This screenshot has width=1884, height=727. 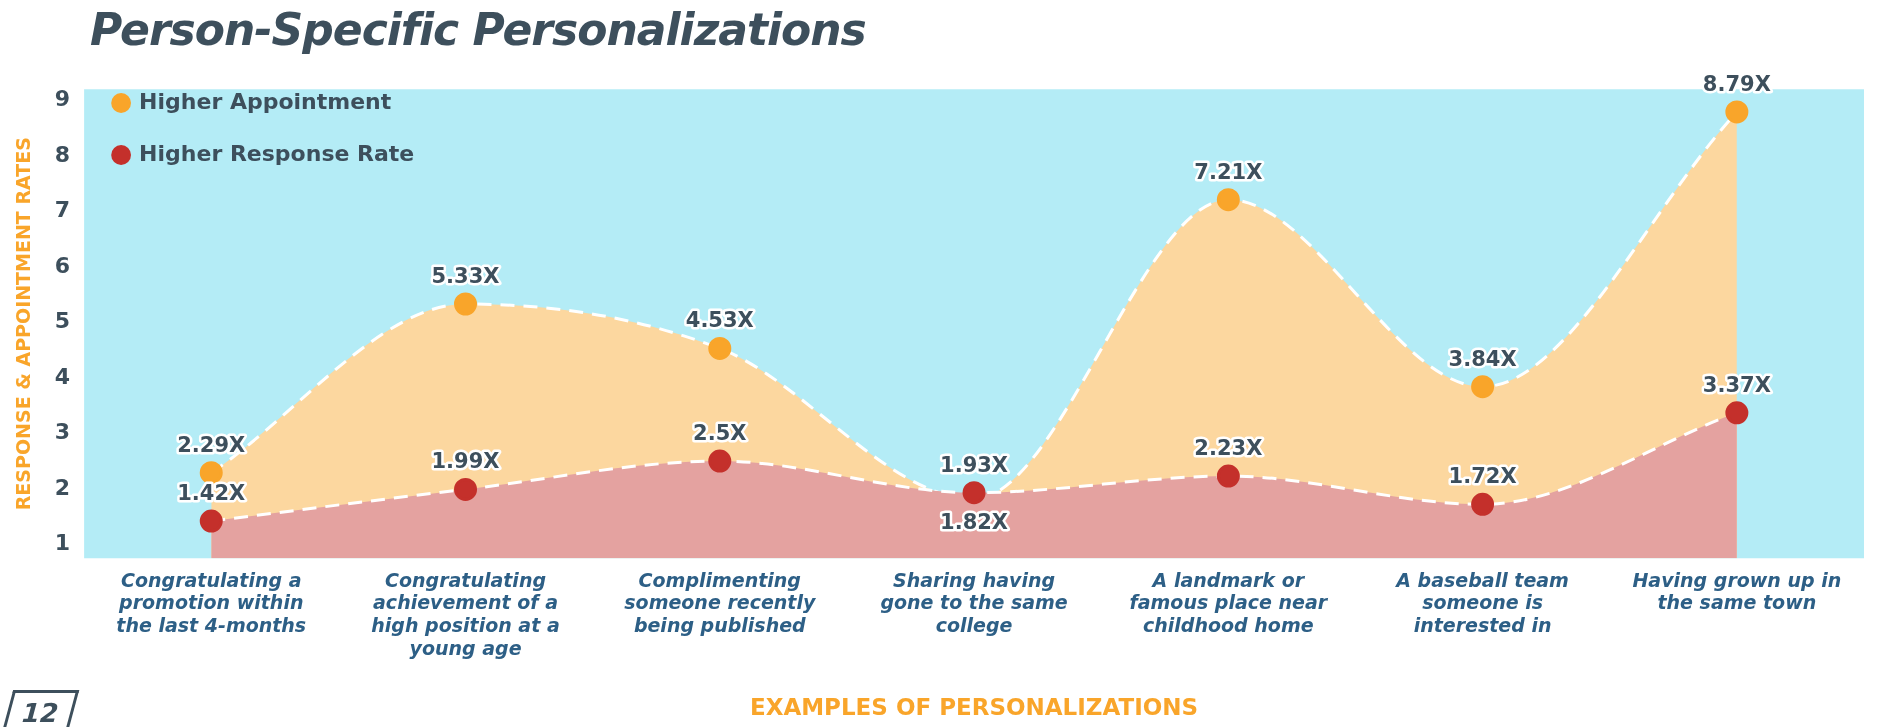 I want to click on x-tick-label: A landmark or famous place near childhood home, so click(x=1229, y=602).